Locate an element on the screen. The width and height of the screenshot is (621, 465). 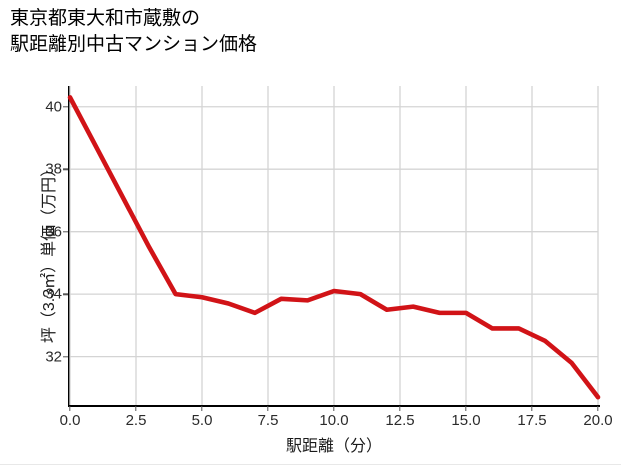
chart-title: 東京都東大和市蔵敷の 駅距離別中古マンション価格 is located at coordinates (134, 31).